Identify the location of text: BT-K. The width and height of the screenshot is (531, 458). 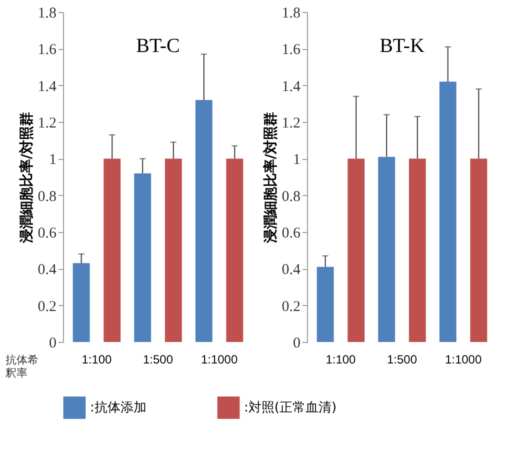
(402, 46).